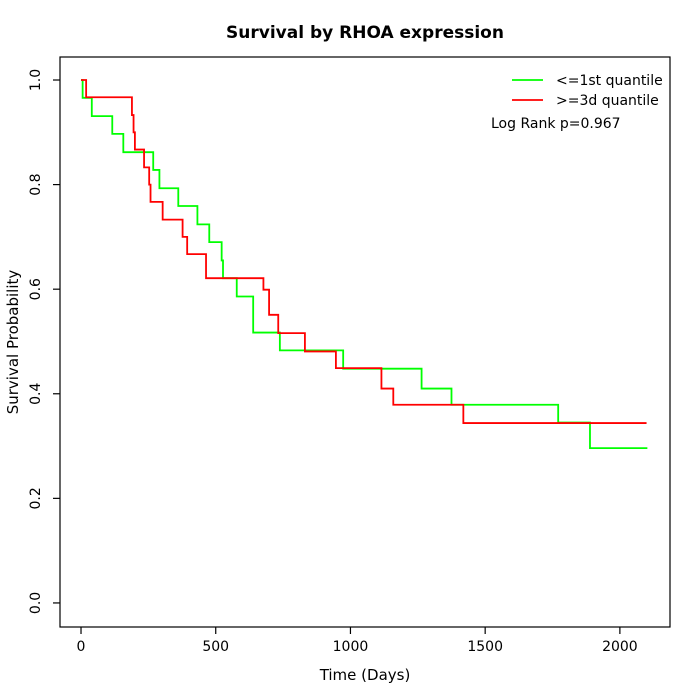  I want to click on x-tick-label: 1500, so click(485, 647).